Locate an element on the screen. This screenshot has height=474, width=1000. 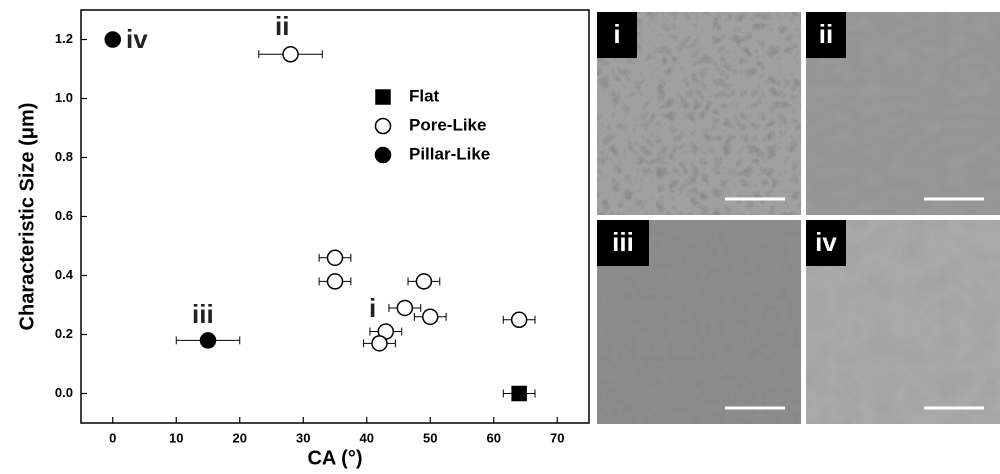
x-tick-label: 60 is located at coordinates (494, 437).